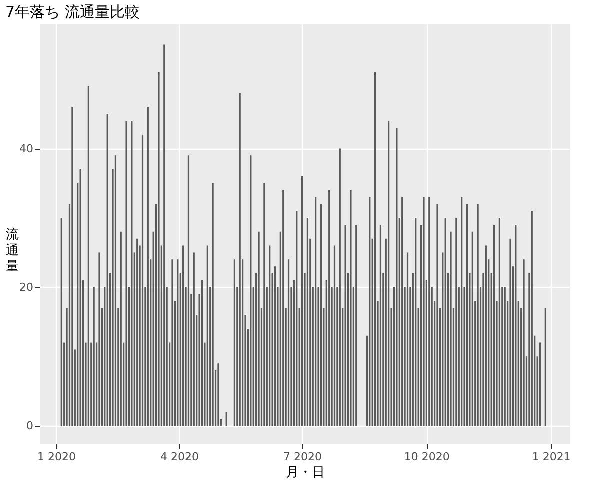 Image resolution: width=600 pixels, height=500 pixels. I want to click on y-tick-label: 40, so click(27, 149).